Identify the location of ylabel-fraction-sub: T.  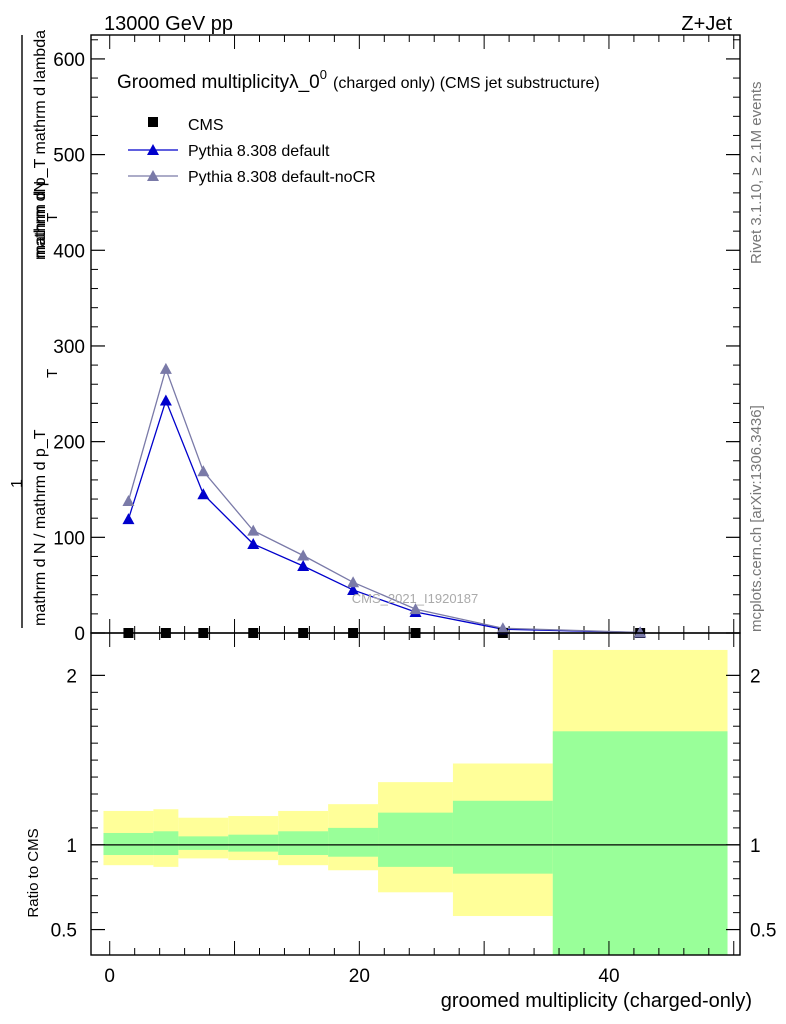
(52, 217).